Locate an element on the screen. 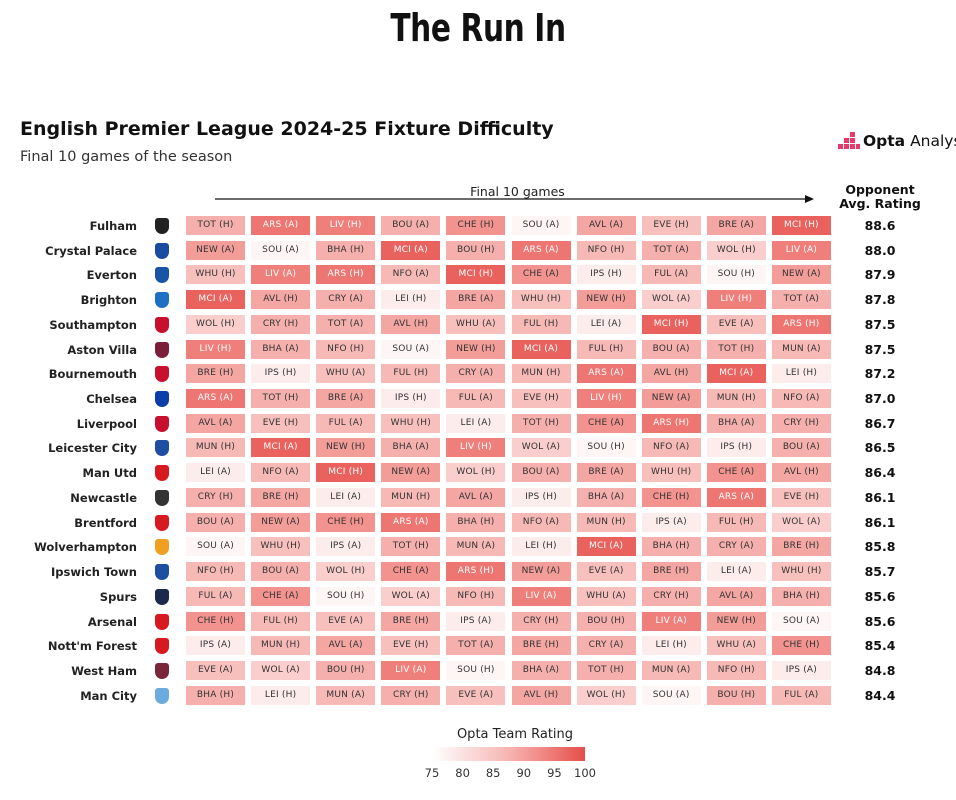 The image size is (956, 800). opponent-avg-rating: 87.2 is located at coordinates (880, 374).